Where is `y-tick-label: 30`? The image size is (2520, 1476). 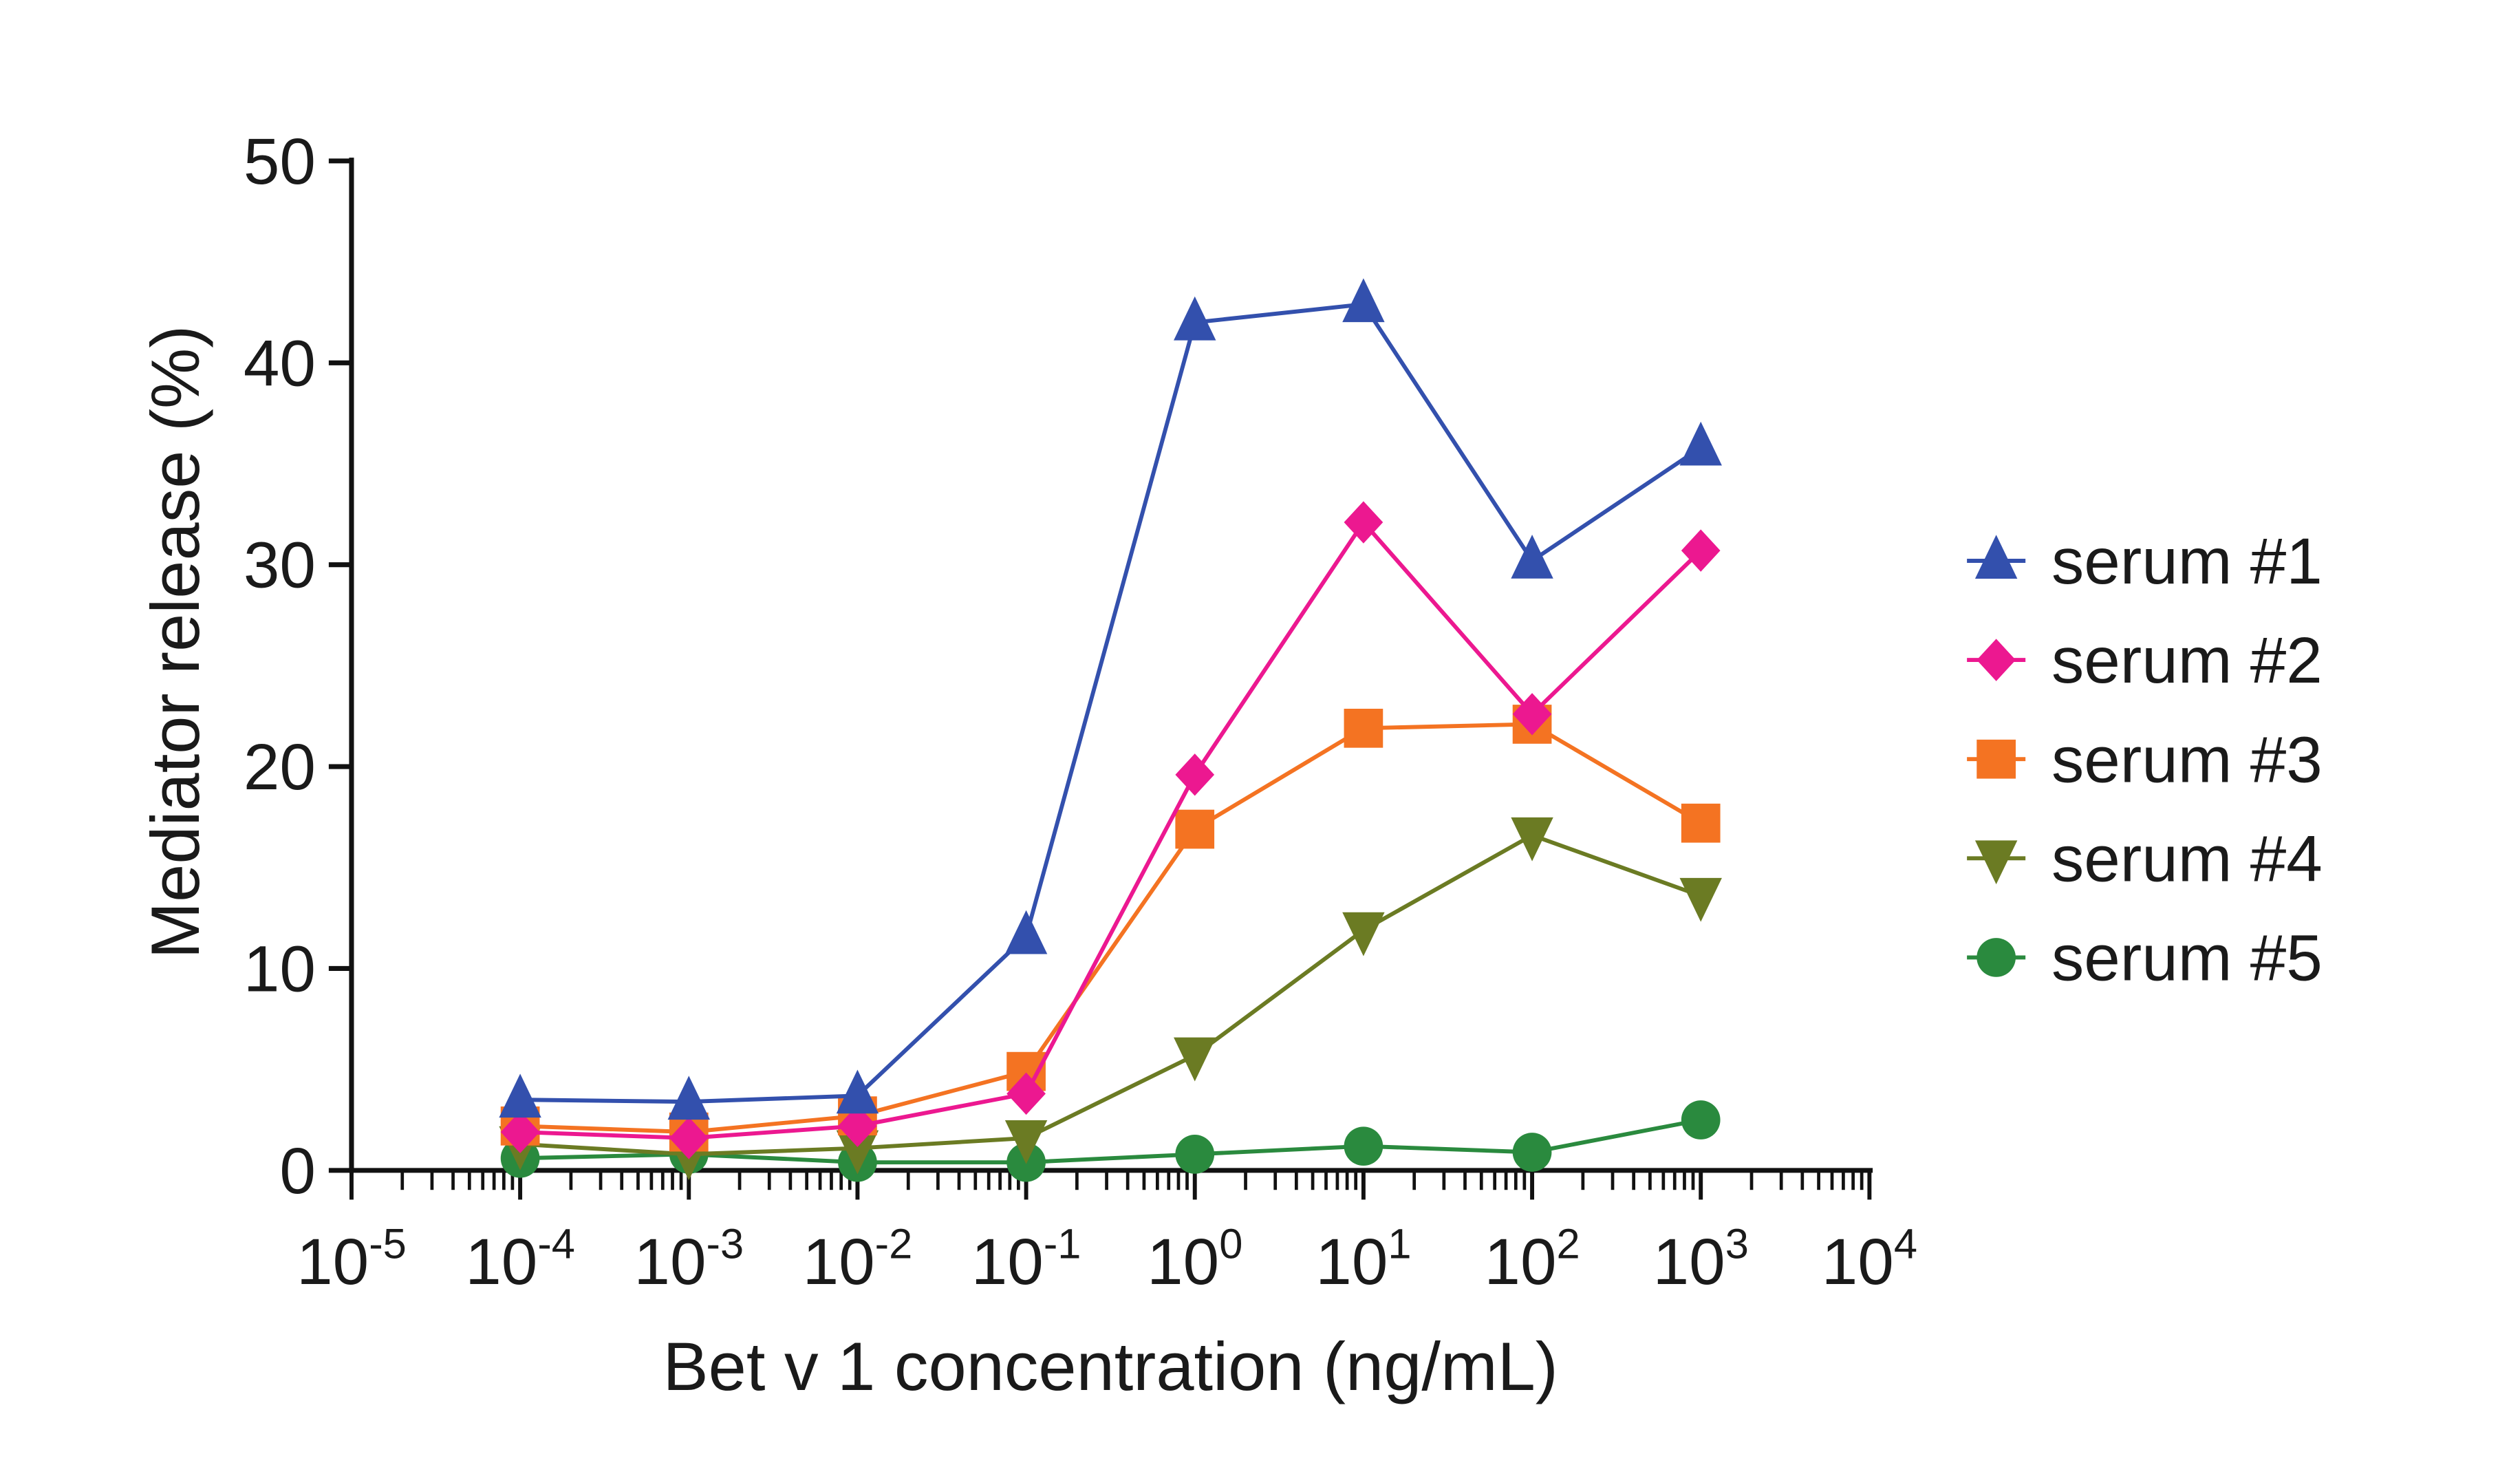
y-tick-label: 30 is located at coordinates (280, 565).